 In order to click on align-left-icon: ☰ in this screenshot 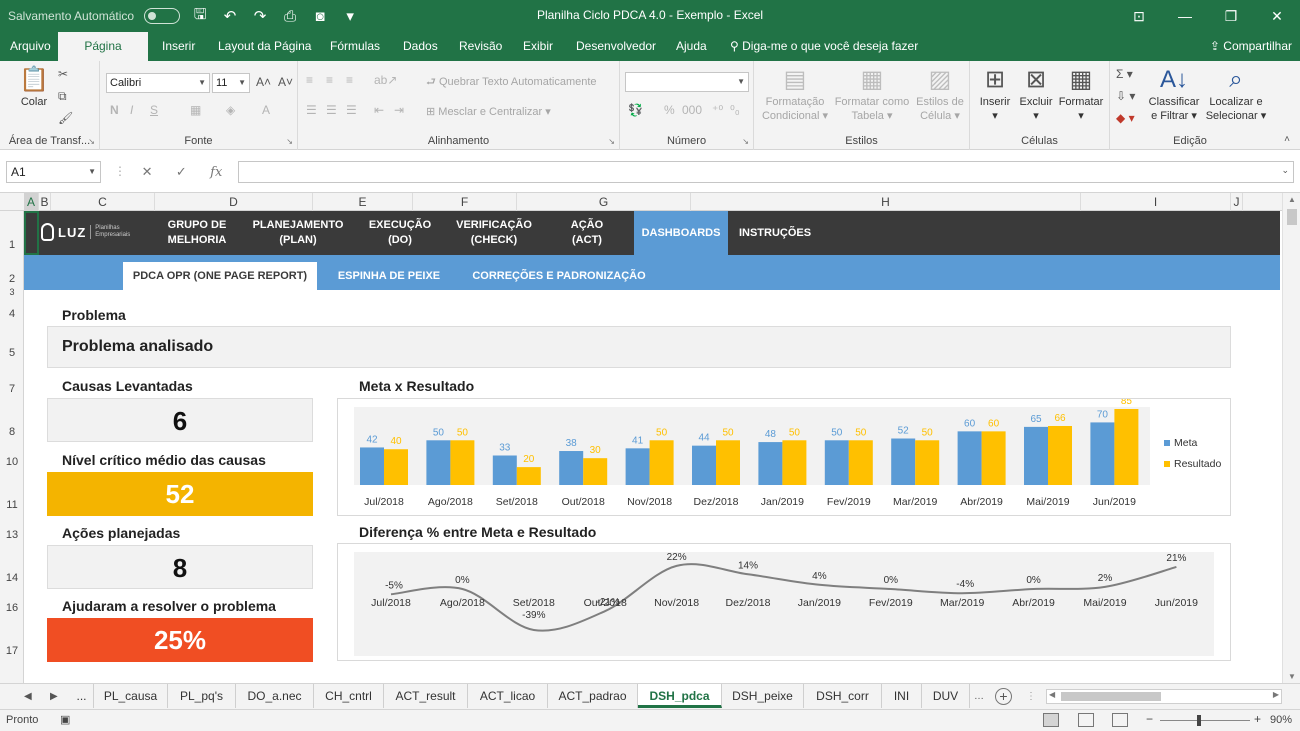, I will do `click(311, 110)`.